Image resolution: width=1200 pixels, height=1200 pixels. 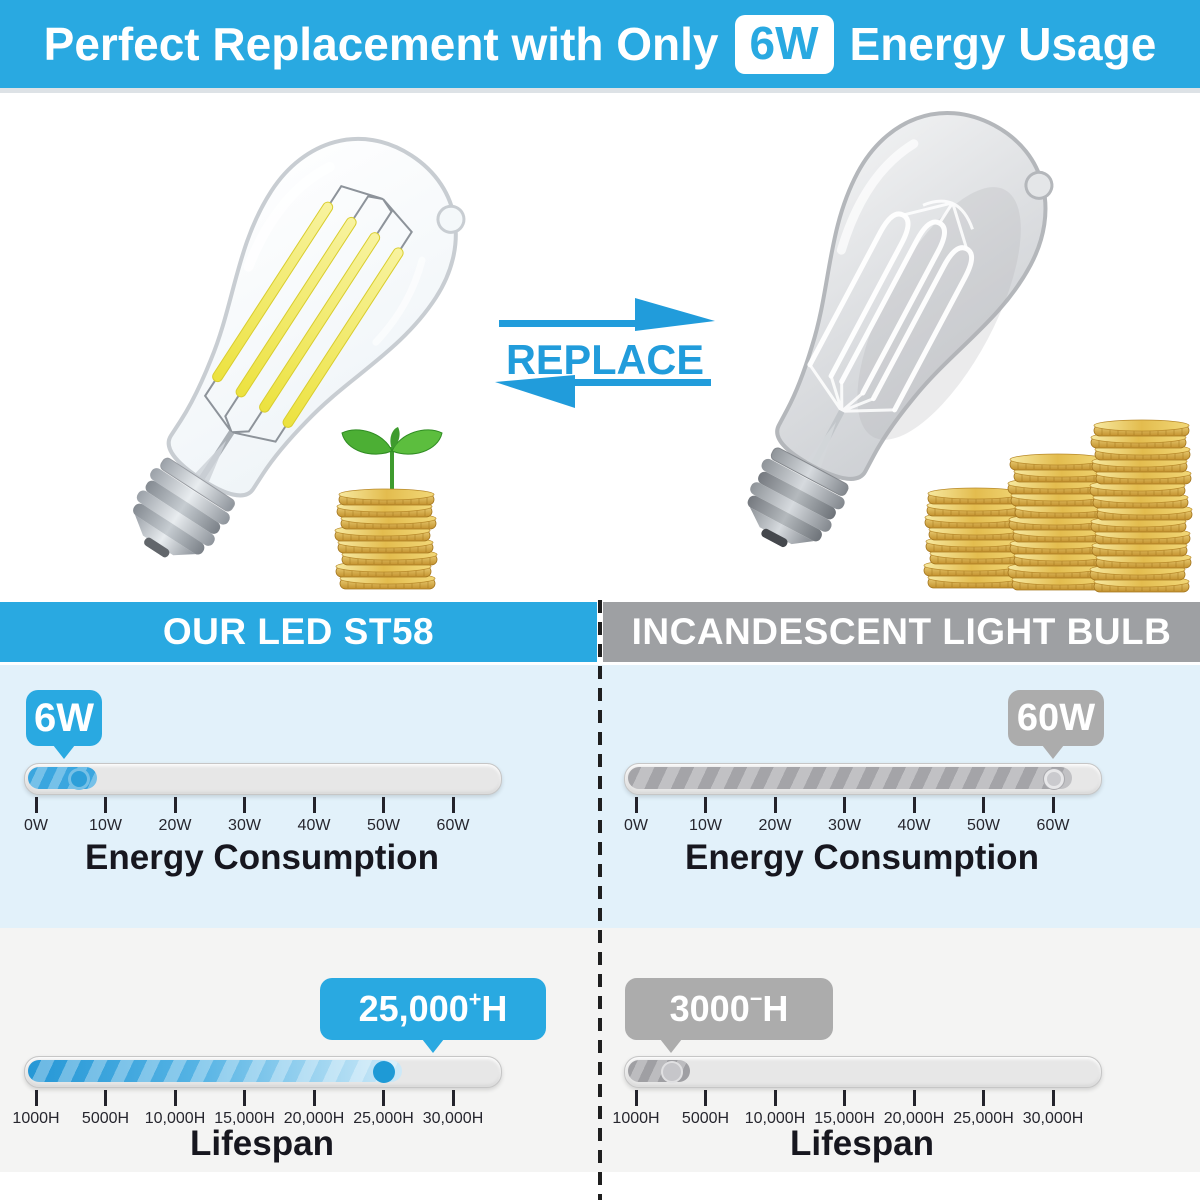 I want to click on coin-stack-with-sprout, so click(x=389, y=510).